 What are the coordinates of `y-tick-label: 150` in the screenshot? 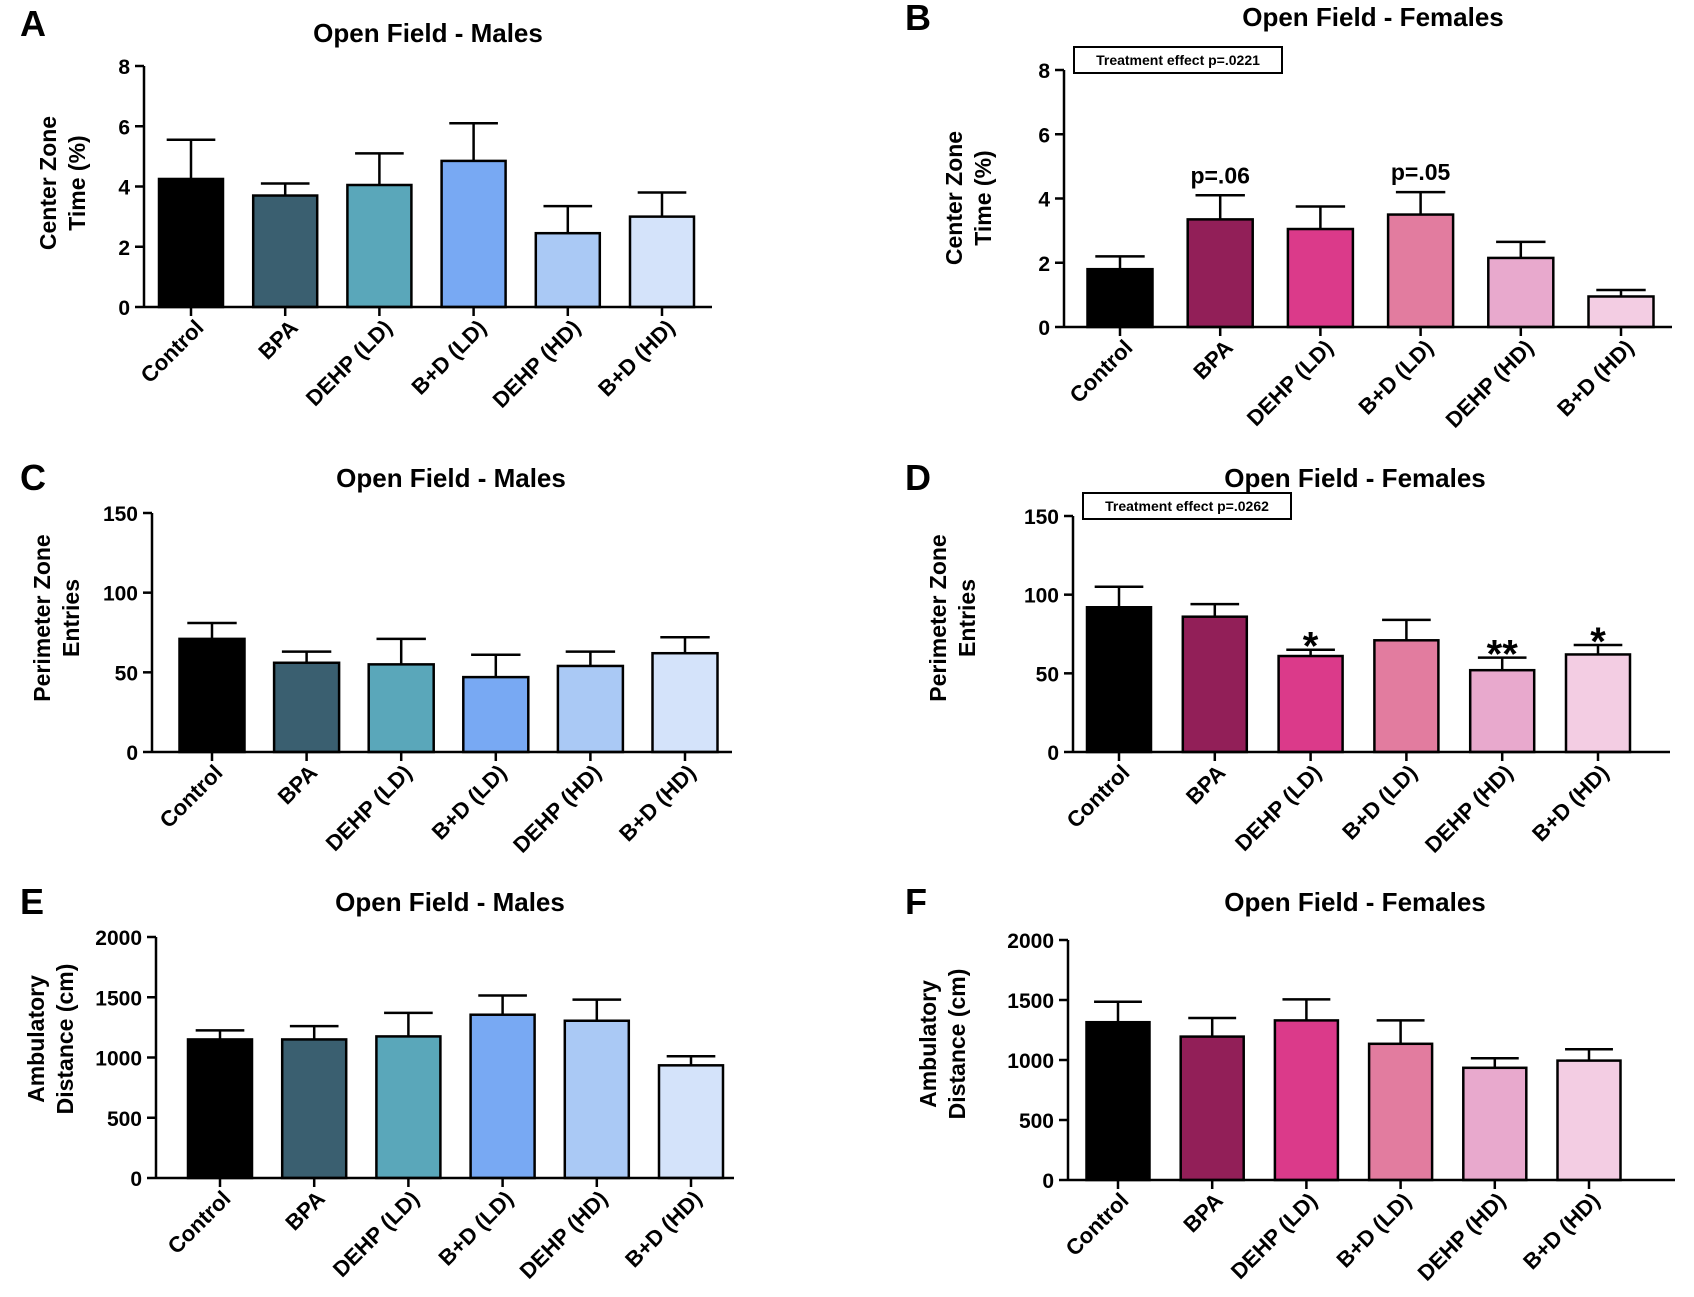 It's located at (120, 514).